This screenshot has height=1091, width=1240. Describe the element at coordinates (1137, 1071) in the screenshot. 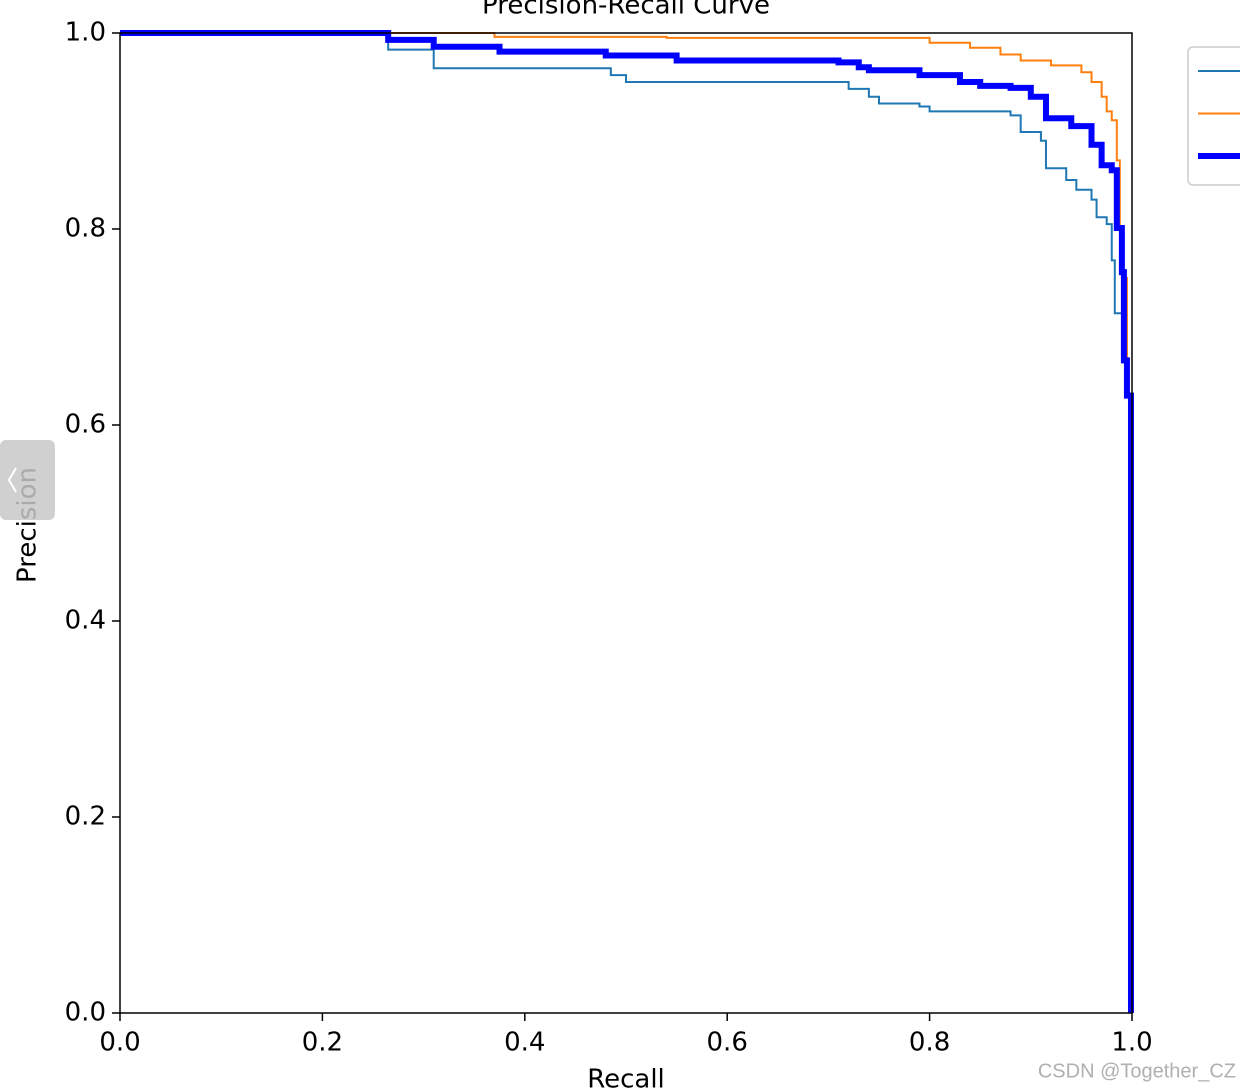

I see `watermark: CSDN @Together_CZ` at that location.